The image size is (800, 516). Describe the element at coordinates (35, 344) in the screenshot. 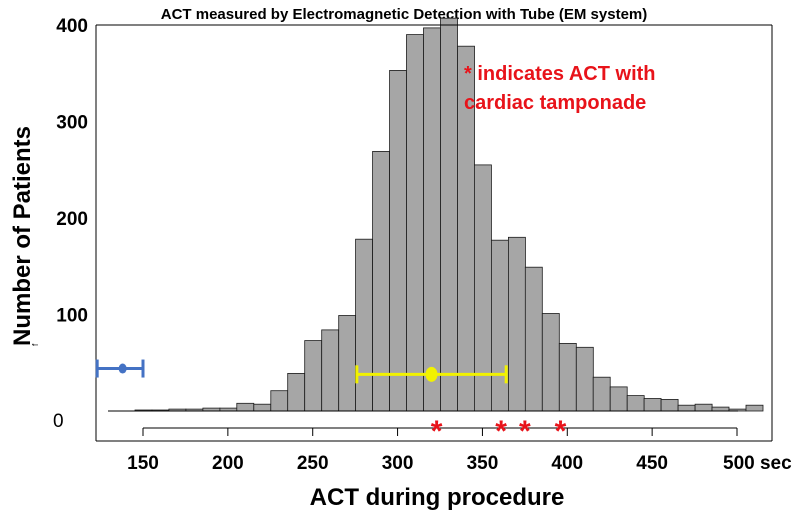

I see `y-axis-stray-mark: f` at that location.